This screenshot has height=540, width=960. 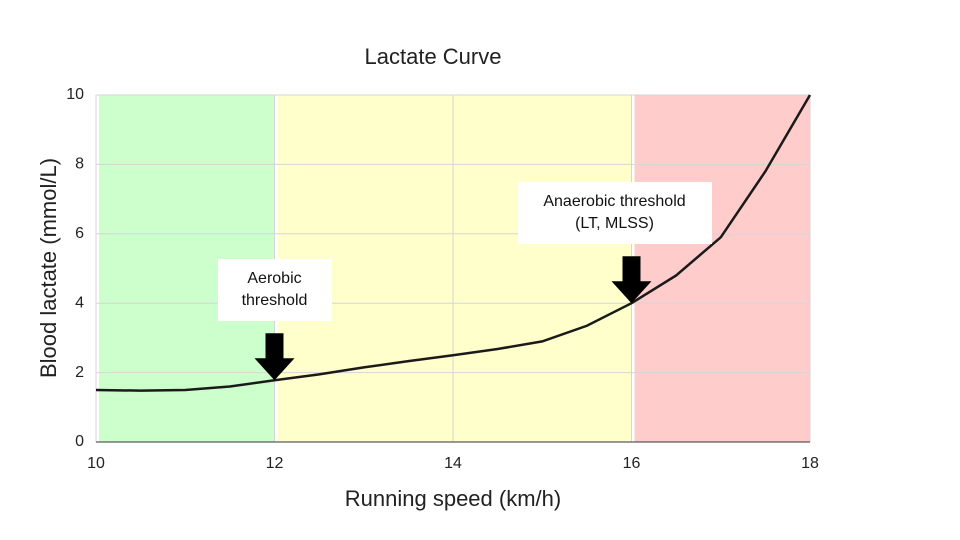 What do you see at coordinates (79, 164) in the screenshot?
I see `y-tick-label: 8` at bounding box center [79, 164].